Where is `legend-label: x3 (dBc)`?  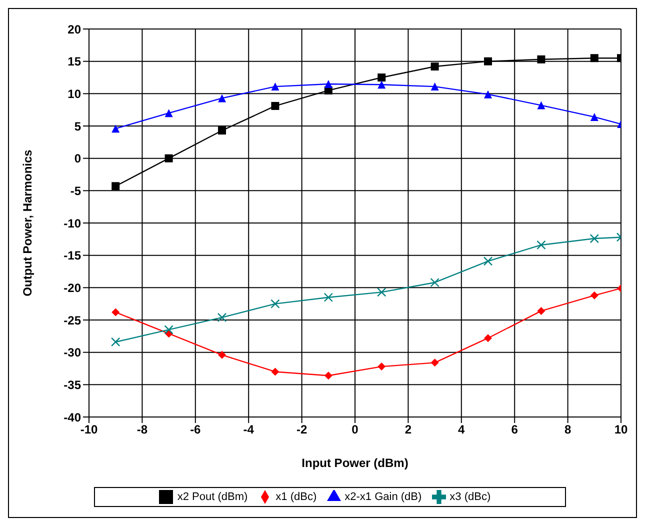
legend-label: x3 (dBc) is located at coordinates (470, 496).